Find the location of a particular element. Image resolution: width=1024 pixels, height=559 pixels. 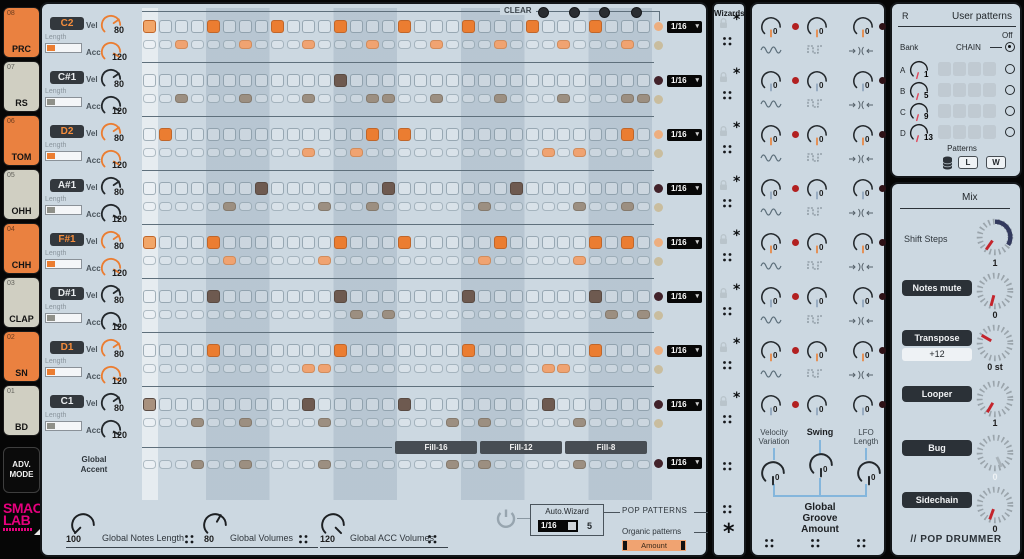

rate-select: 1/16 ▾ is located at coordinates (684, 243).